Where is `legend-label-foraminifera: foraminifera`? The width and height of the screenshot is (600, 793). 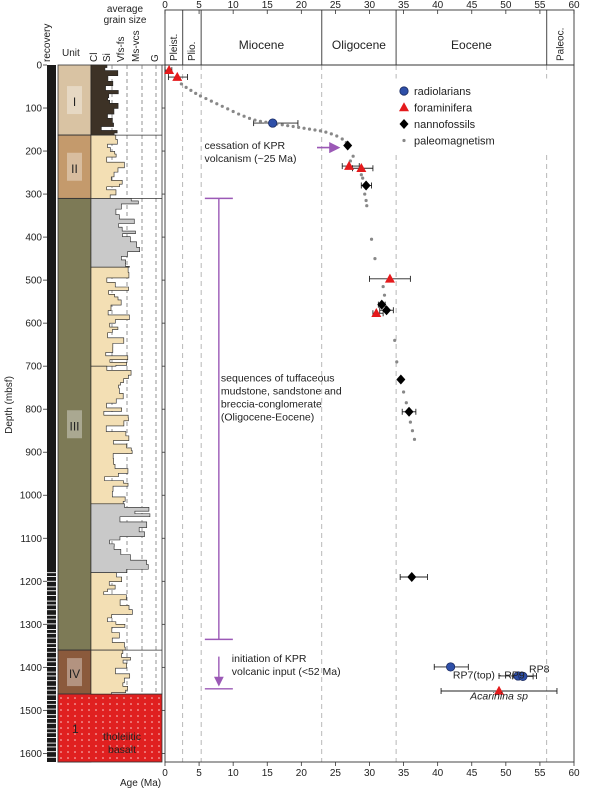 legend-label-foraminifera: foraminifera is located at coordinates (443, 109).